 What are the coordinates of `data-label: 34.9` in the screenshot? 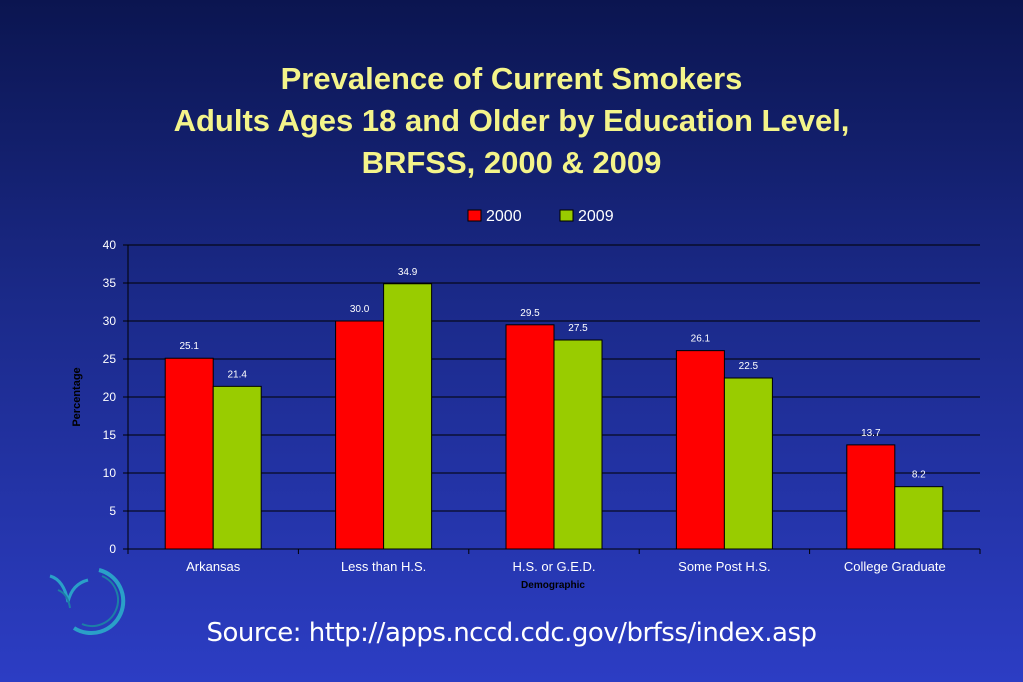 It's located at (408, 272).